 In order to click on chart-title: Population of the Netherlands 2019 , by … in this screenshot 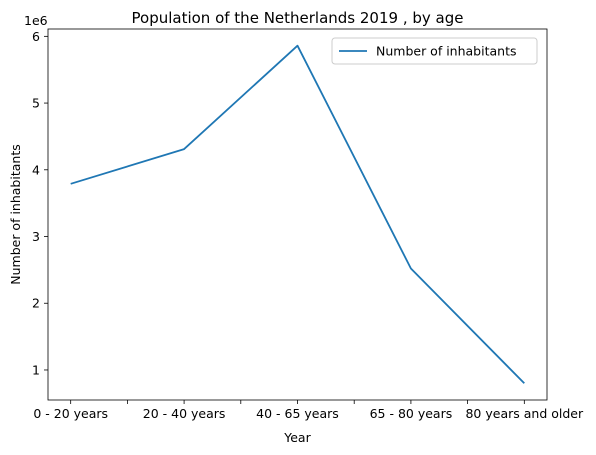, I will do `click(298, 18)`.